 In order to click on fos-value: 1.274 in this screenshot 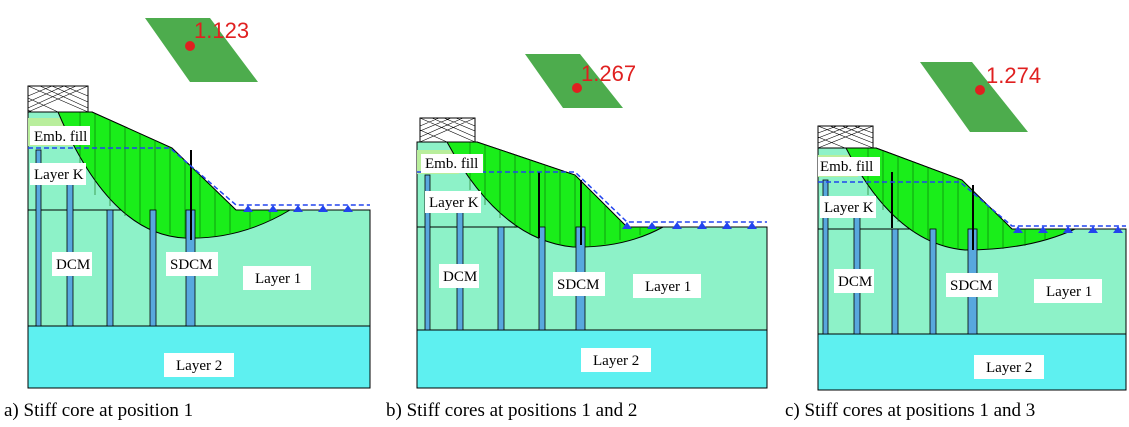, I will do `click(1013, 75)`.